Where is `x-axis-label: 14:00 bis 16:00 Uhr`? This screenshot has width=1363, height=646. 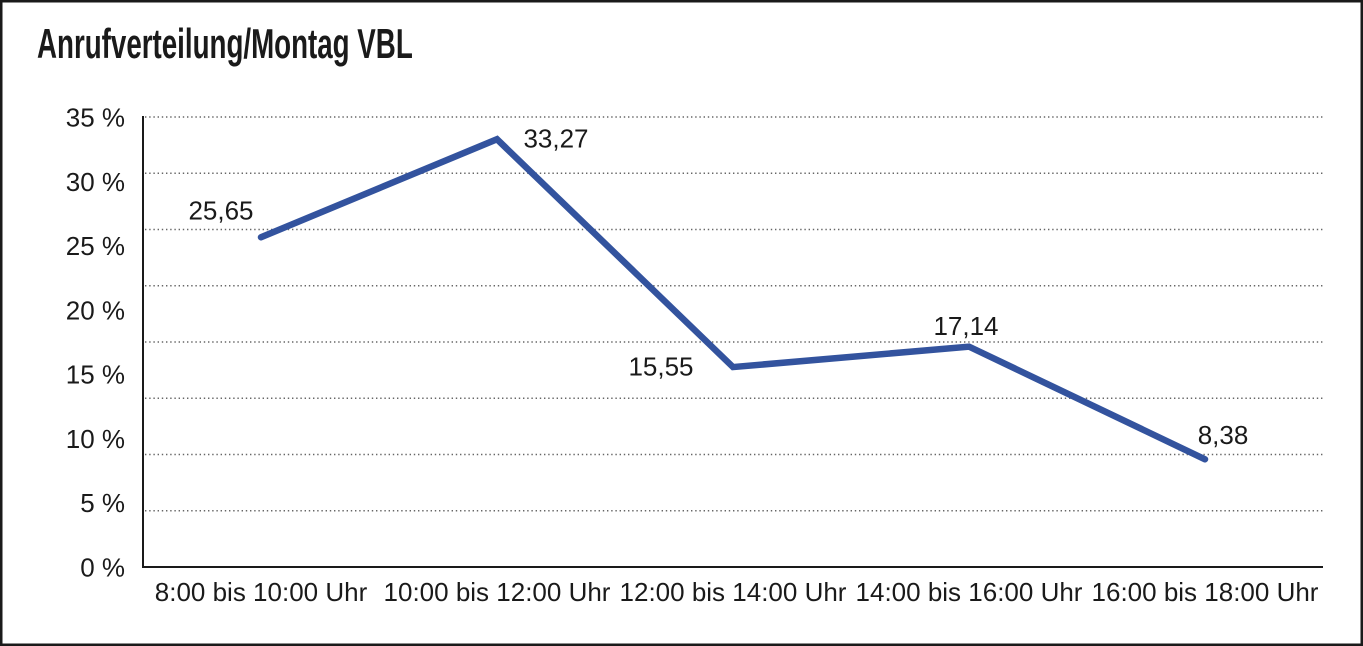 x-axis-label: 14:00 bis 16:00 Uhr is located at coordinates (969, 592).